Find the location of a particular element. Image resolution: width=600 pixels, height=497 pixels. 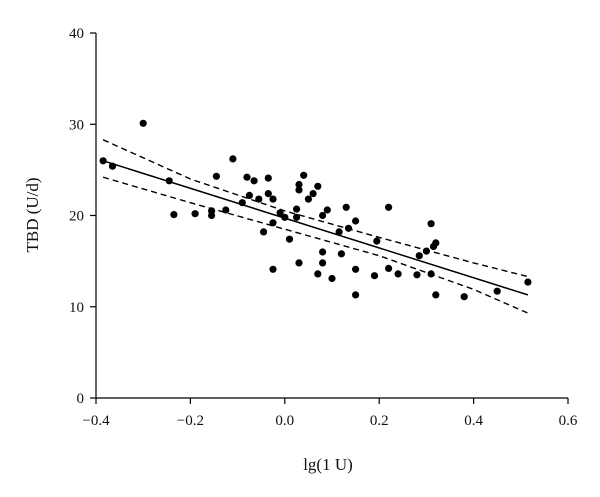

x-tick-label: 0.2 is located at coordinates (379, 421).